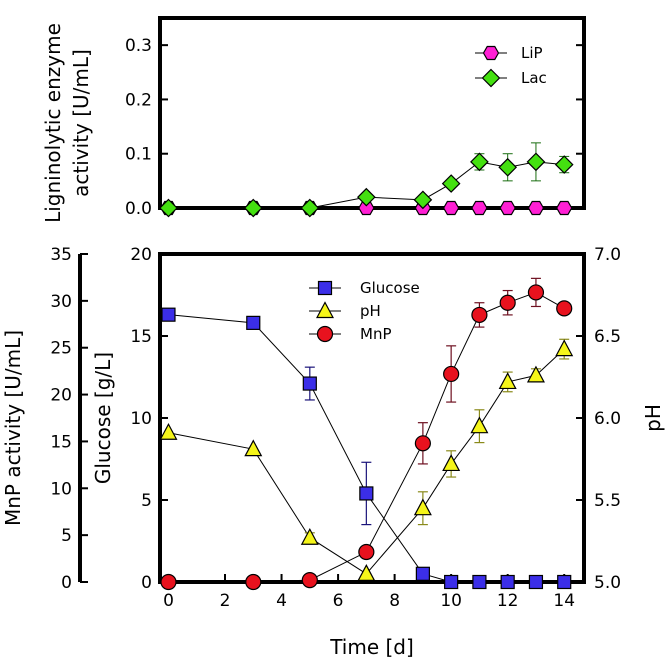 The width and height of the screenshot is (671, 663). Describe the element at coordinates (607, 337) in the screenshot. I see `ph-y-tick-label: 6.5` at that location.